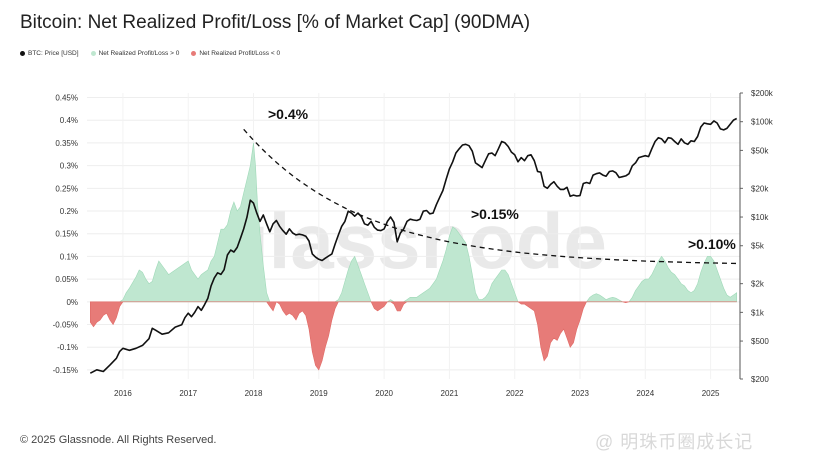 The height and width of the screenshot is (466, 828). I want to click on y-right-tick-5: $5k, so click(758, 246).